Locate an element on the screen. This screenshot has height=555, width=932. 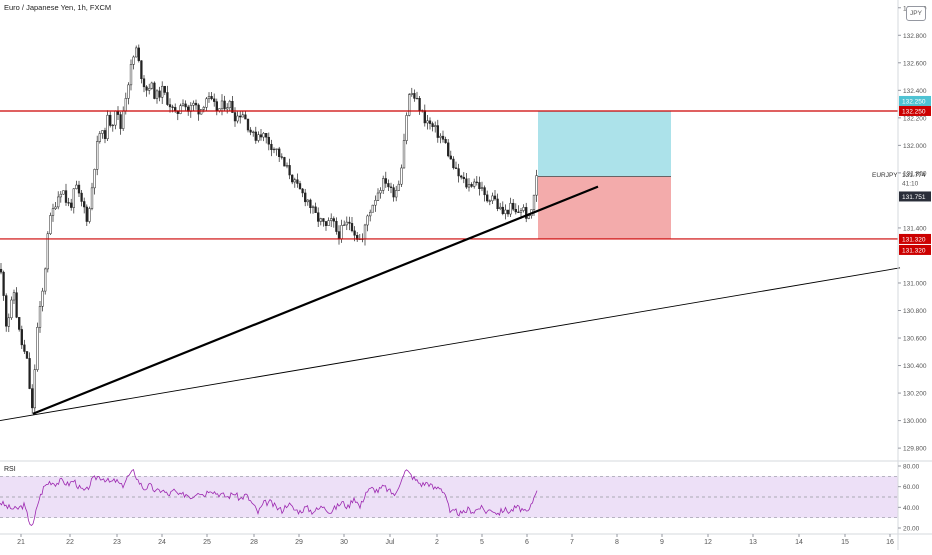
target-price-tag-bg is located at coordinates (915, 100).